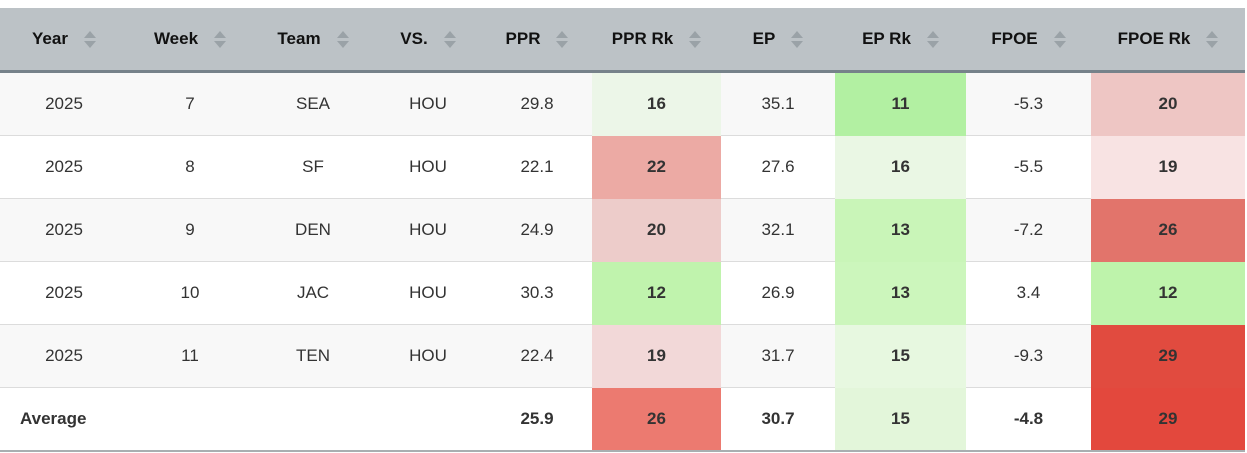 Image resolution: width=1247 pixels, height=453 pixels. I want to click on ep-cell: 32.1, so click(778, 230).